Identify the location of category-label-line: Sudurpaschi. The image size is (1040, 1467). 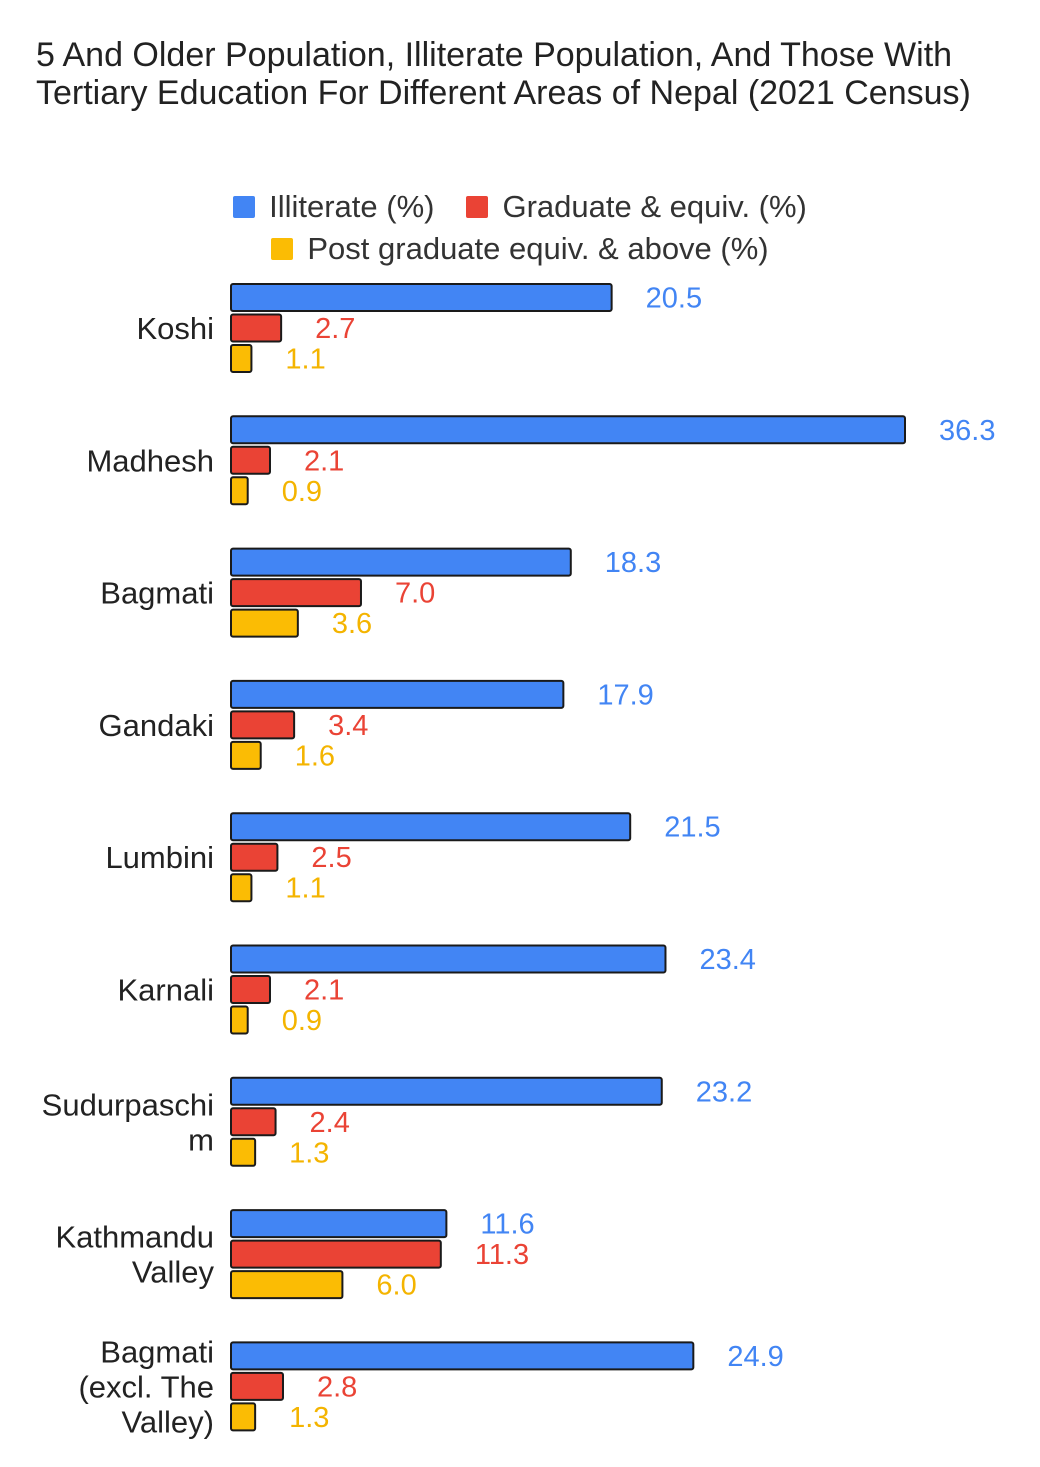
(128, 1104).